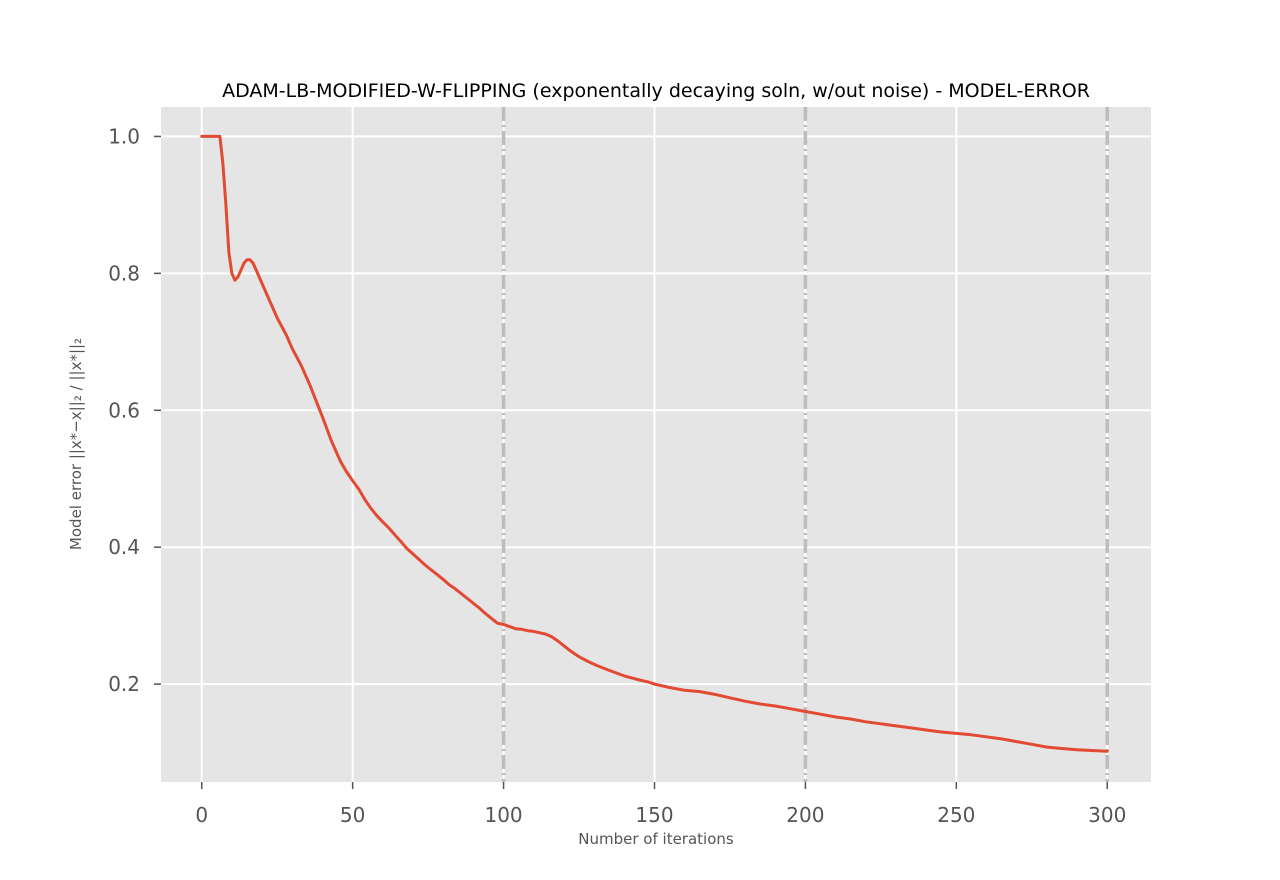  I want to click on x-tick-label: 300, so click(1107, 815).